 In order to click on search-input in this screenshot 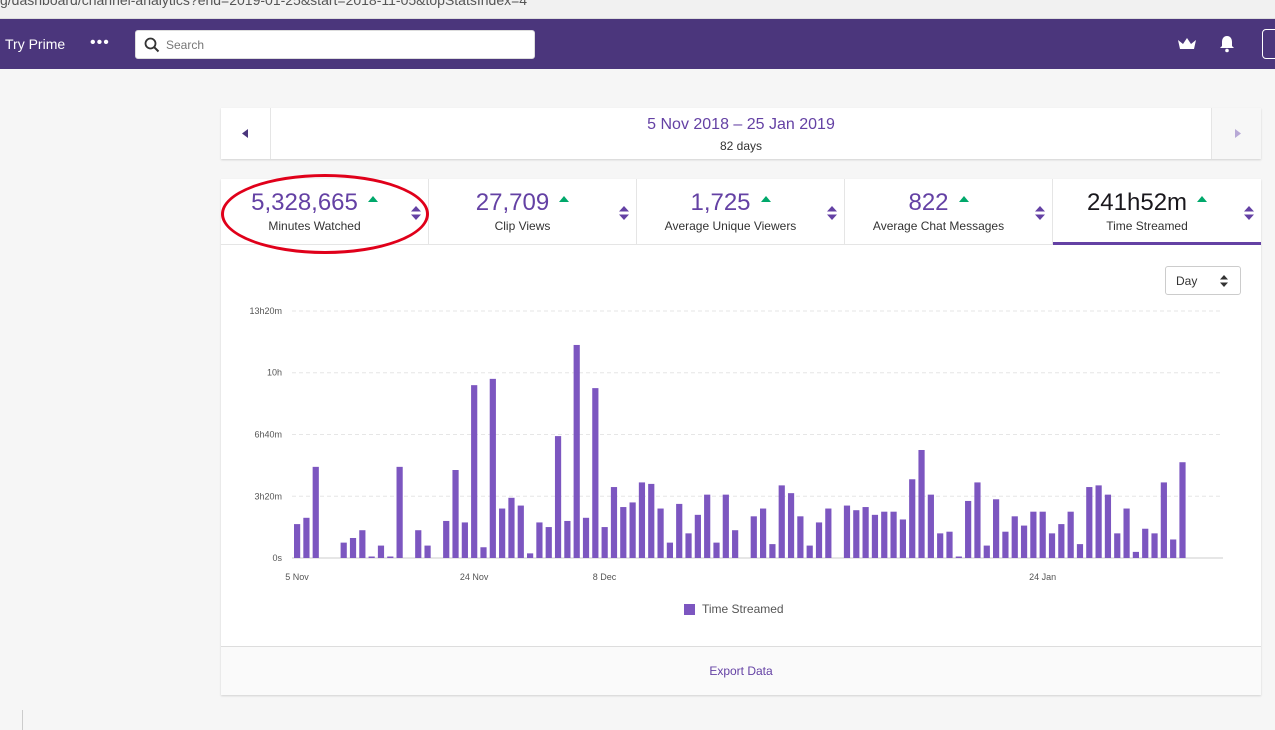, I will do `click(346, 45)`.